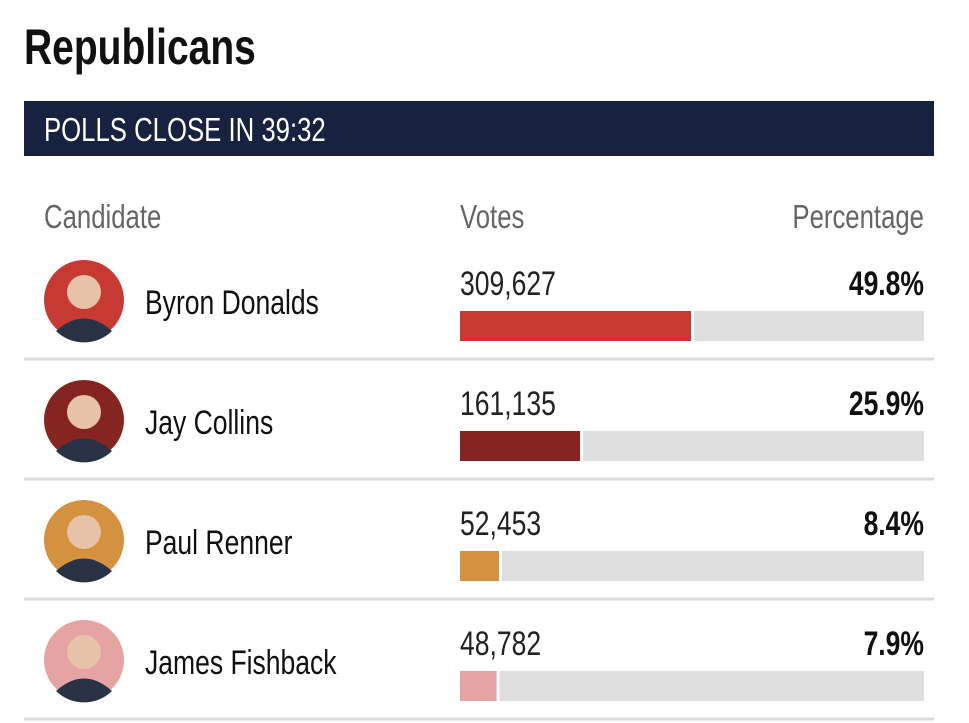 The height and width of the screenshot is (723, 969). Describe the element at coordinates (500, 524) in the screenshot. I see `vote-count: 52,453` at that location.